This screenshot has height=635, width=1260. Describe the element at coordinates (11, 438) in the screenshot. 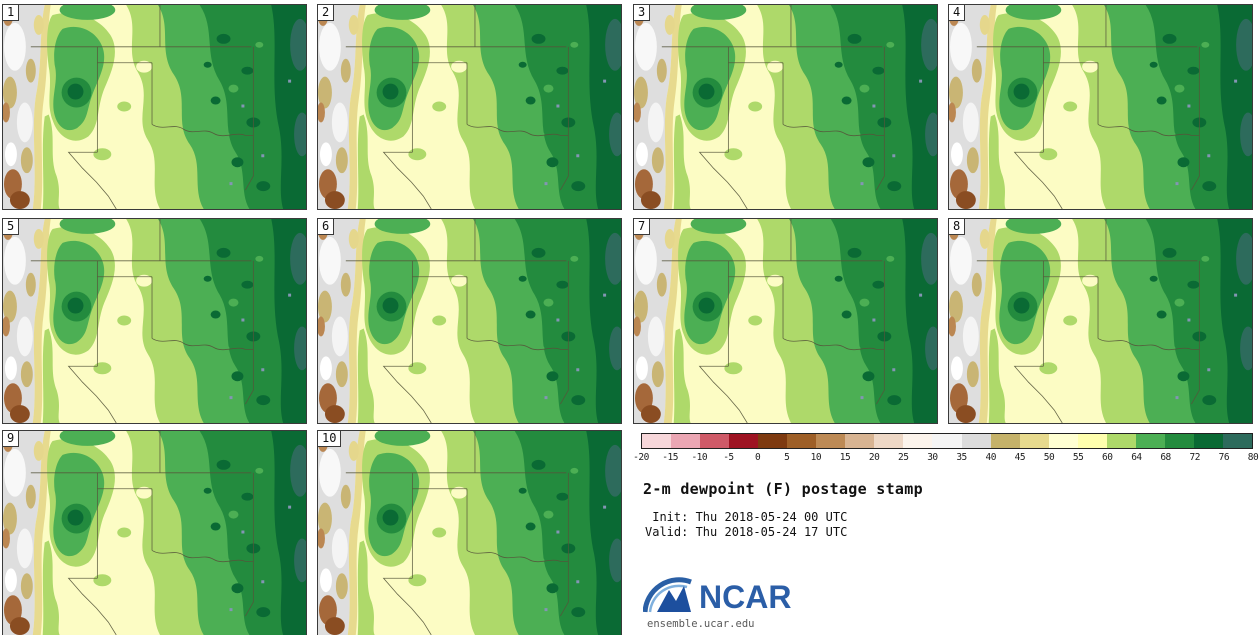

I see `panel-number: 9` at that location.